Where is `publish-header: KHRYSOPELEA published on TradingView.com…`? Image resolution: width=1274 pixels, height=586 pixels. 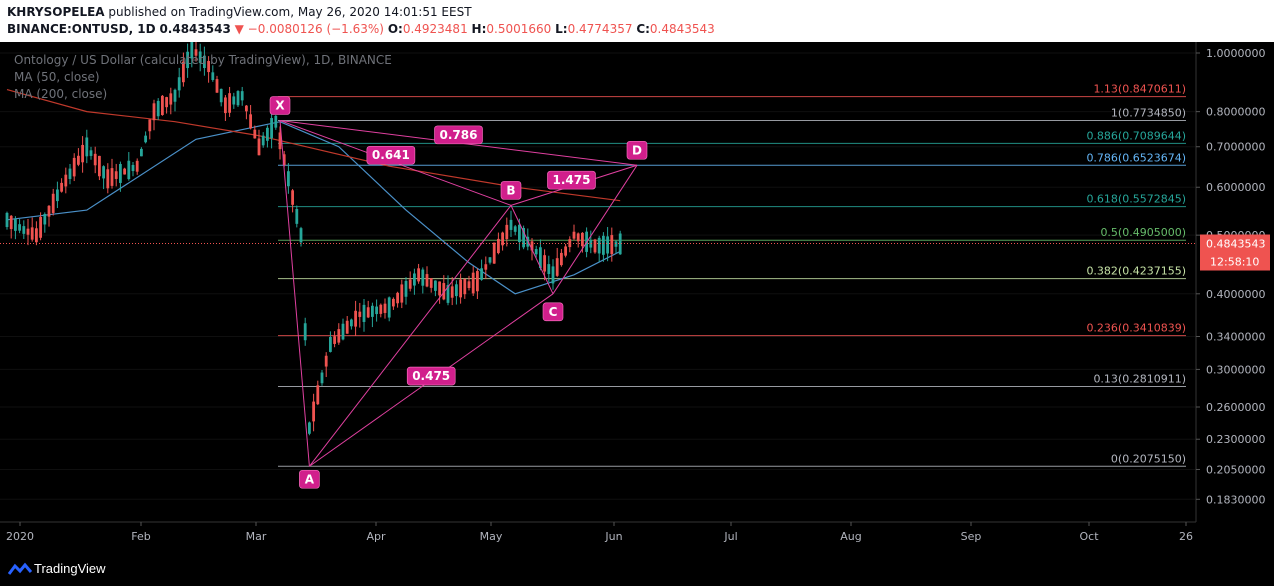
publish-header: KHRYSOPELEA published on TradingView.com… is located at coordinates (637, 21).